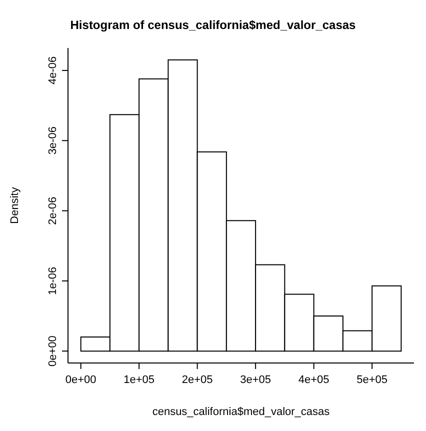  I want to click on x-tick-label: 5e+05, so click(372, 380).